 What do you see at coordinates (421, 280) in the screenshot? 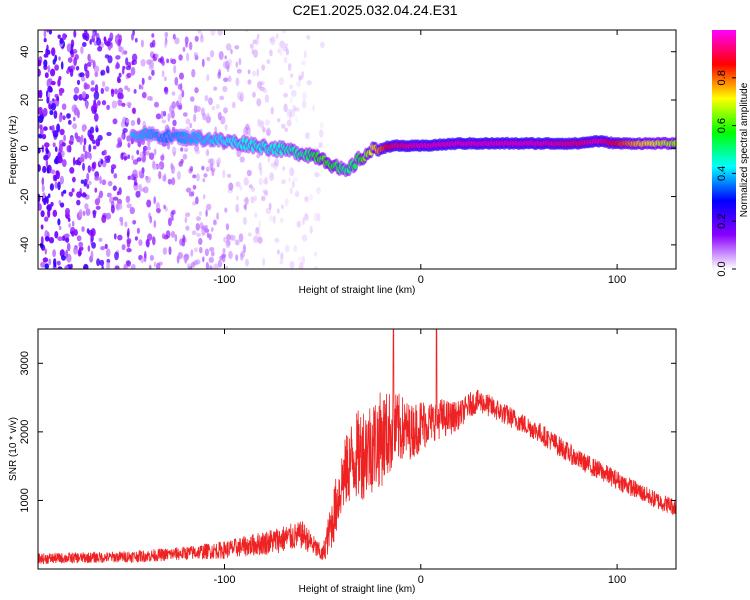
I see `x-tick-label: 0` at bounding box center [421, 280].